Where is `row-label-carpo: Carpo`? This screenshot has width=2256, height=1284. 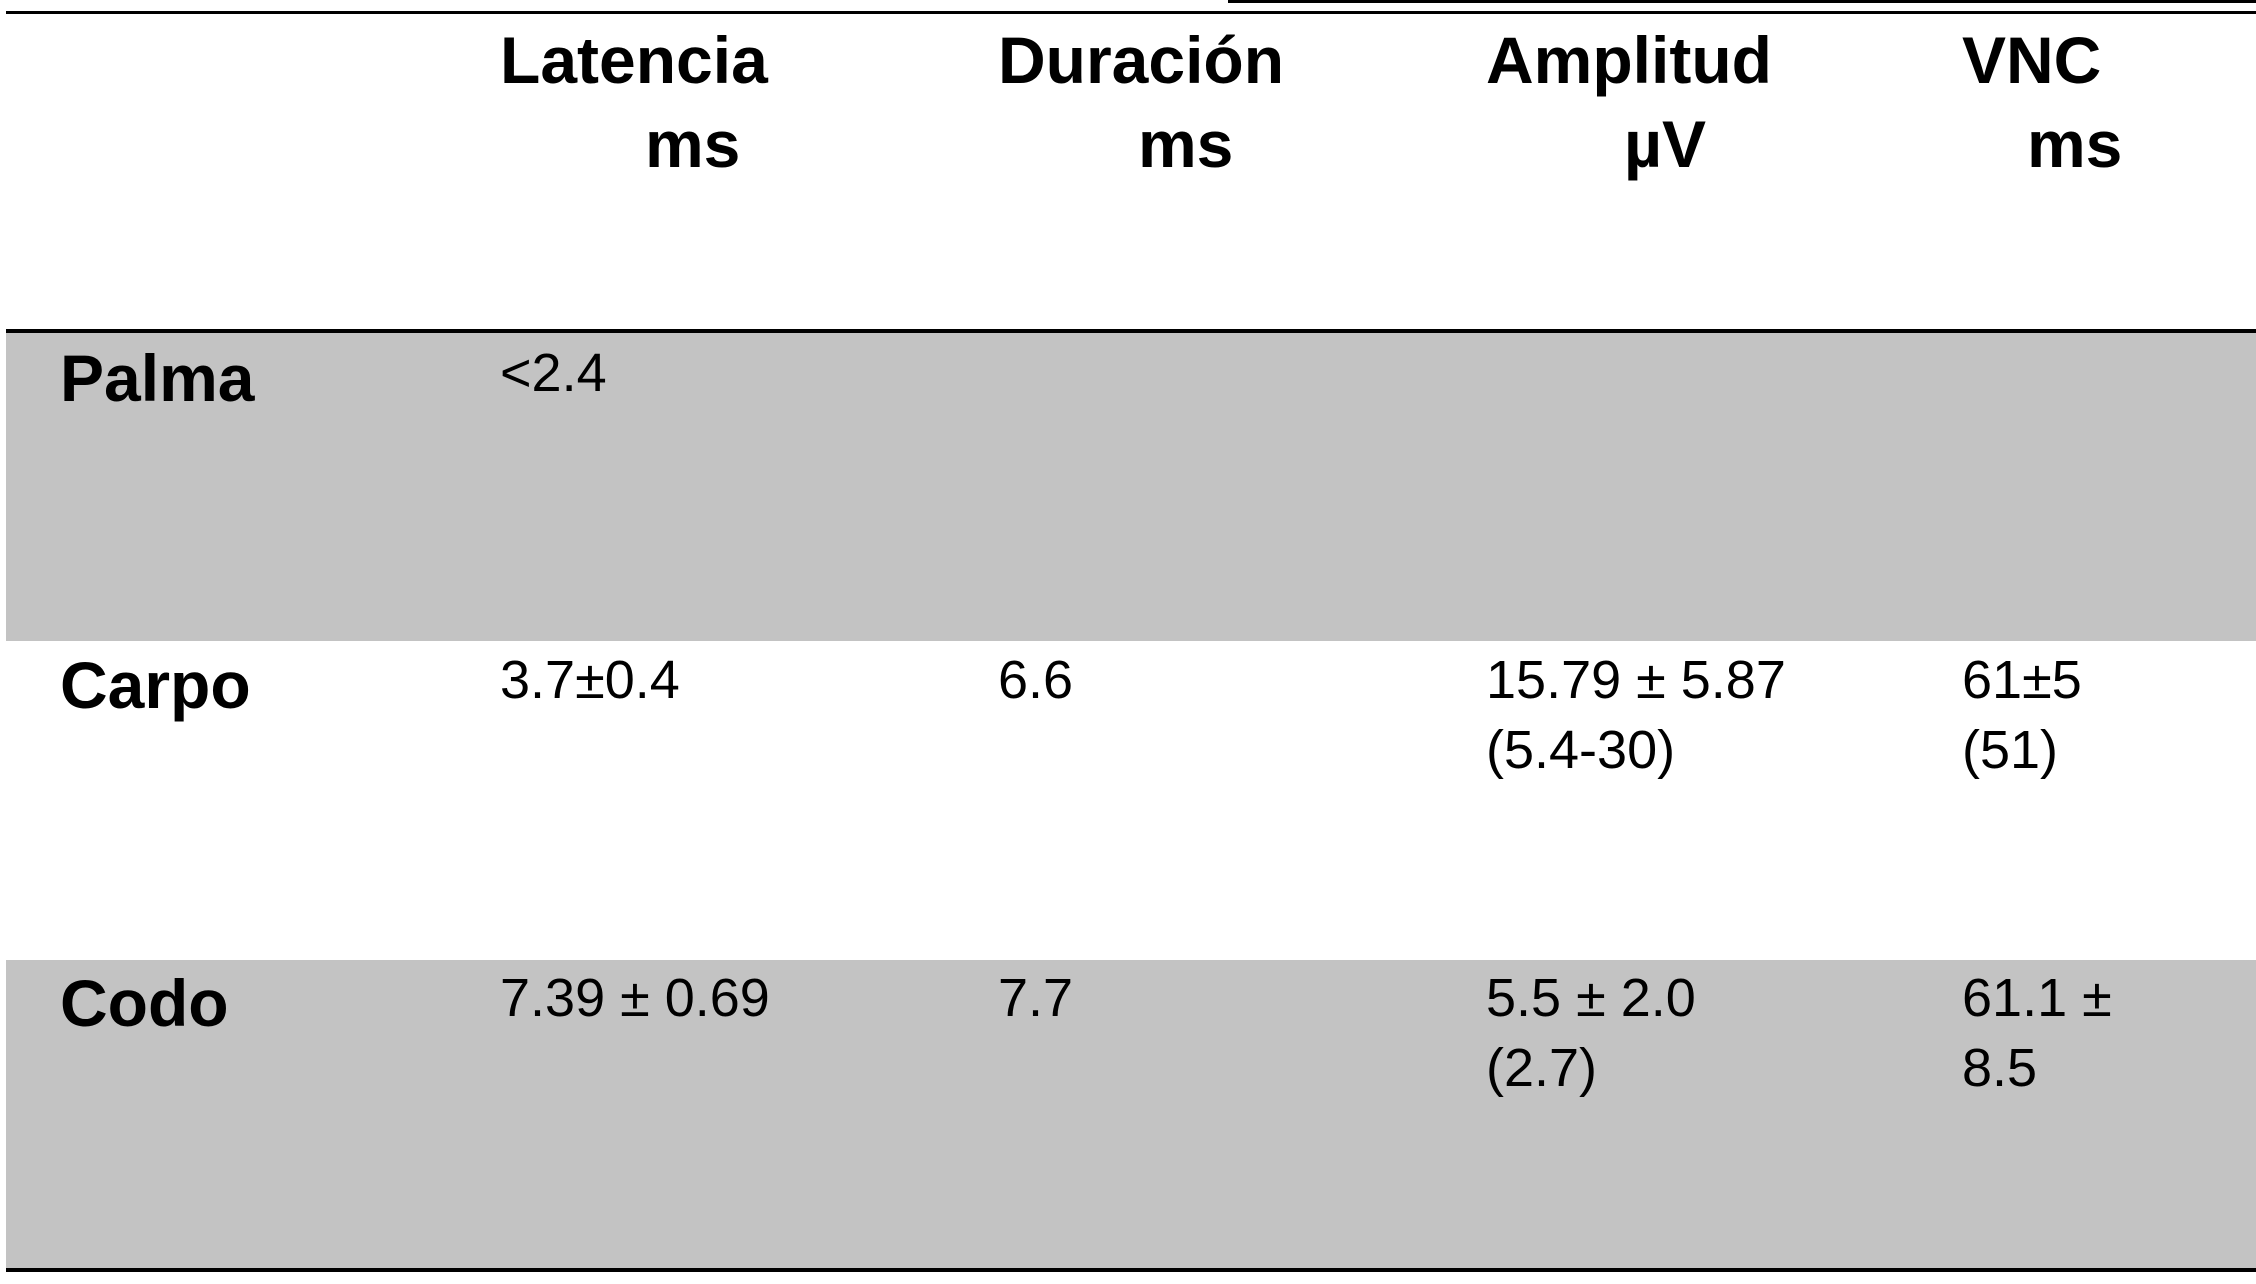 row-label-carpo: Carpo is located at coordinates (155, 685).